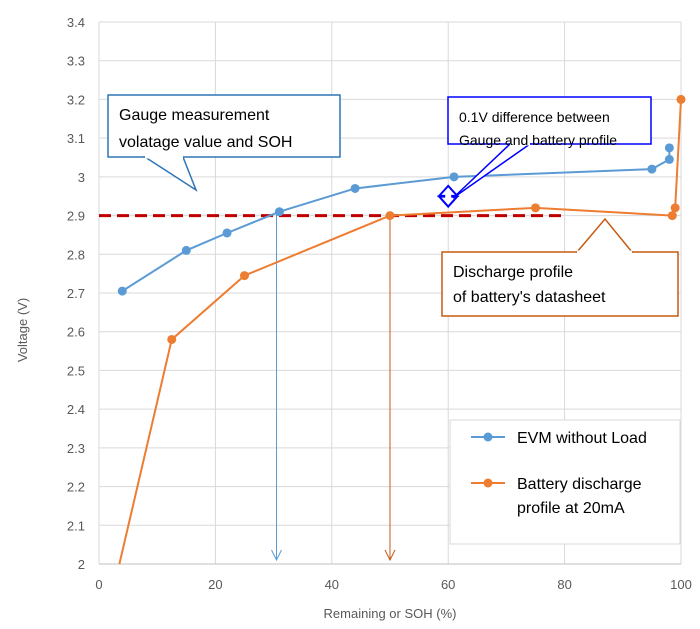 This screenshot has width=700, height=629. What do you see at coordinates (81, 177) in the screenshot?
I see `y-tick-label: 3` at bounding box center [81, 177].